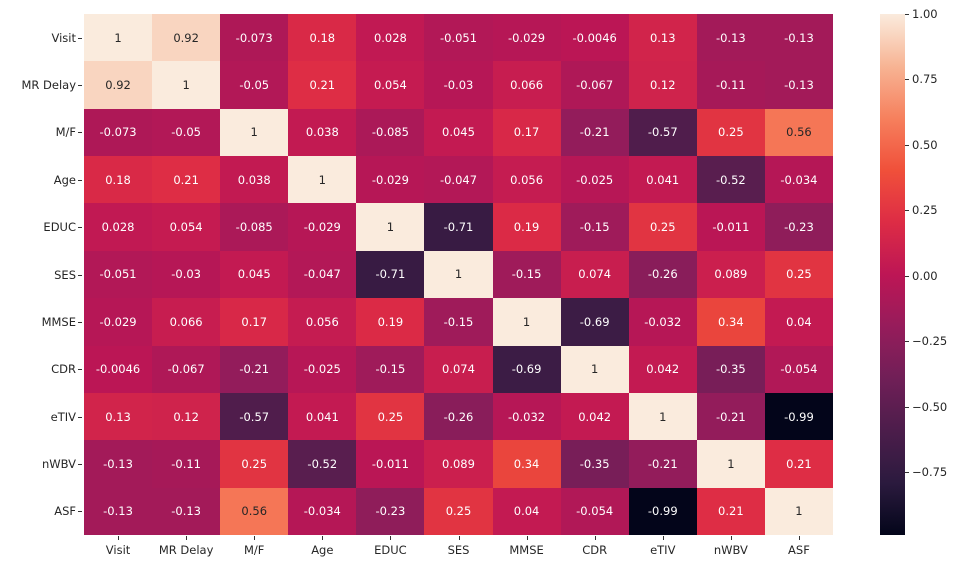 This screenshot has height=567, width=980. I want to click on heatmap-cell: -0.99, so click(798, 416).